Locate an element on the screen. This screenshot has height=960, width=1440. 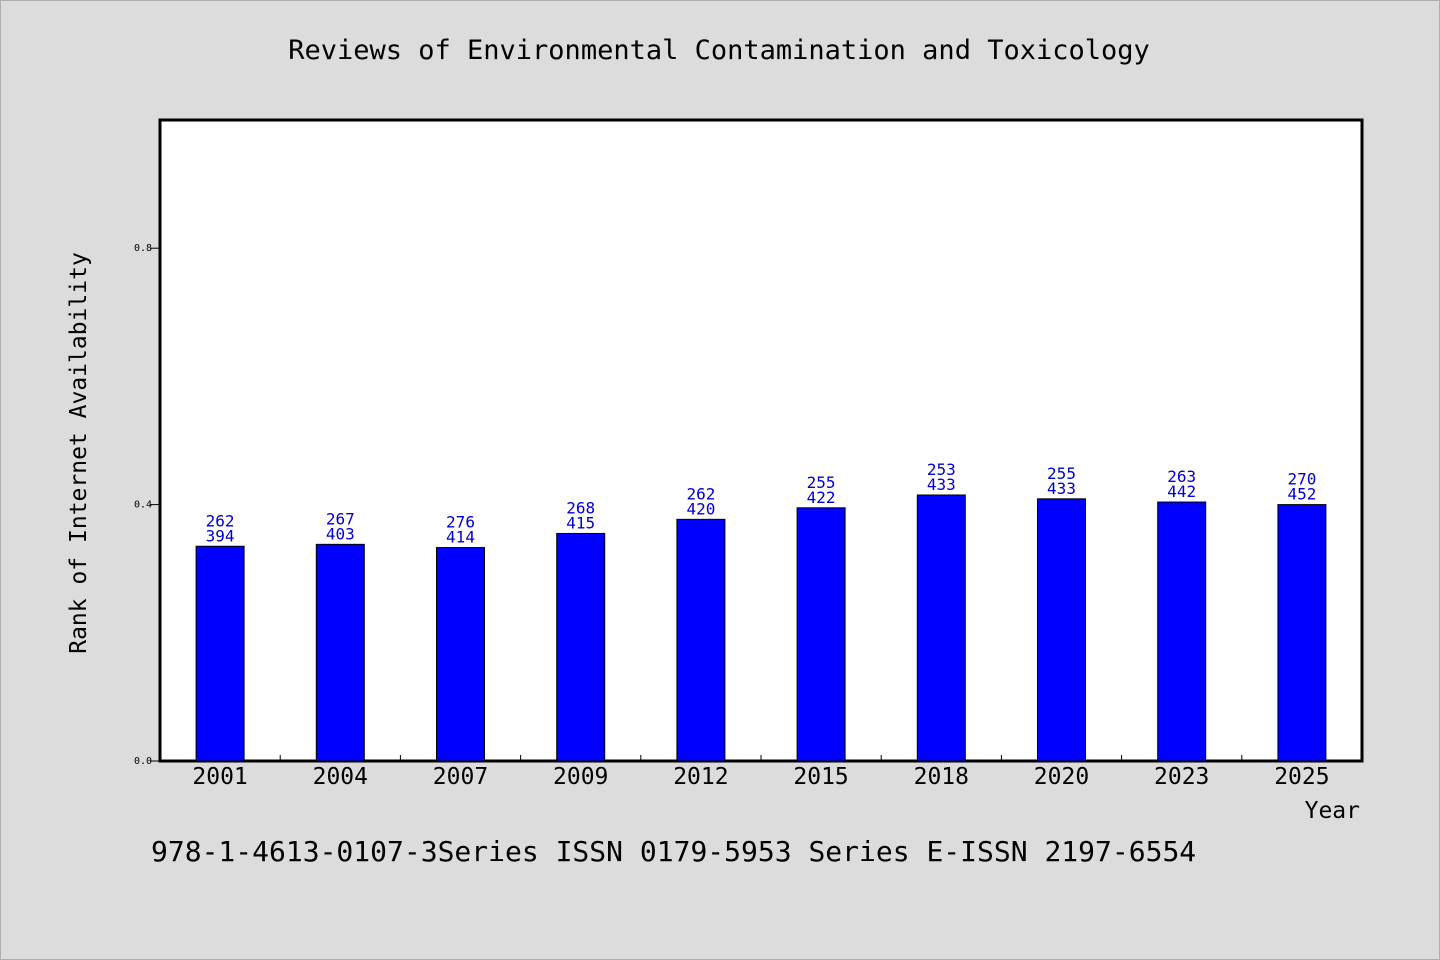
y-tick-label: 0.8 is located at coordinates (143, 248).